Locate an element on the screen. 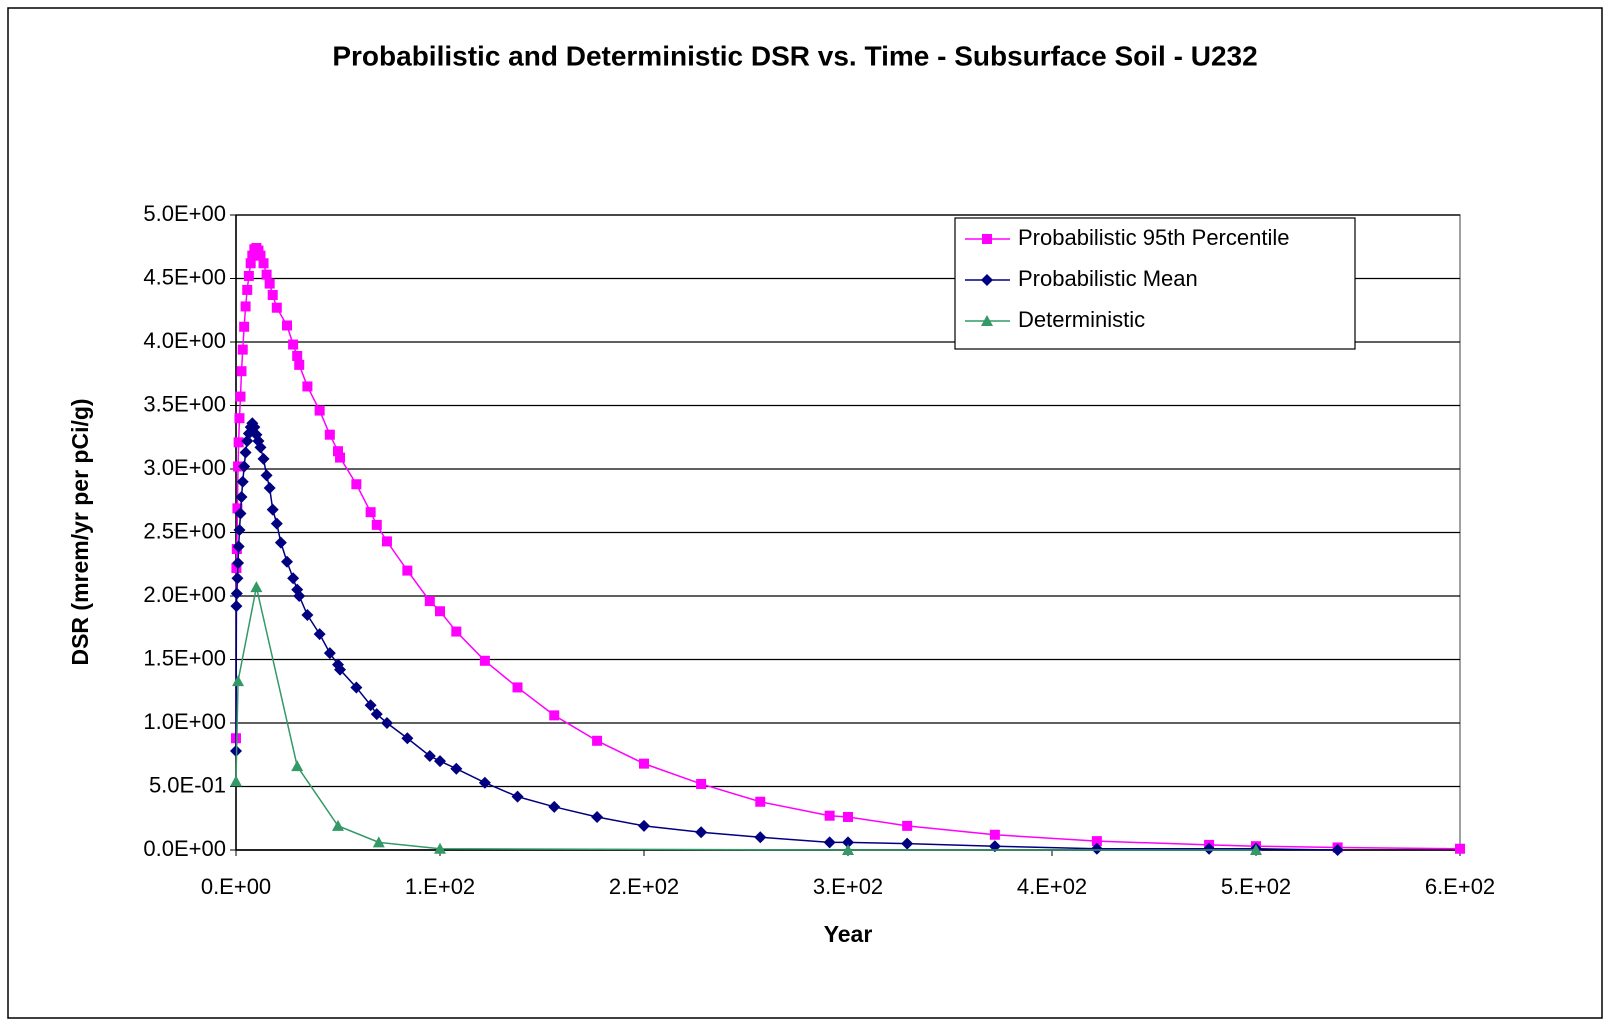  x-tick-label: 6.E+02 is located at coordinates (1460, 886).